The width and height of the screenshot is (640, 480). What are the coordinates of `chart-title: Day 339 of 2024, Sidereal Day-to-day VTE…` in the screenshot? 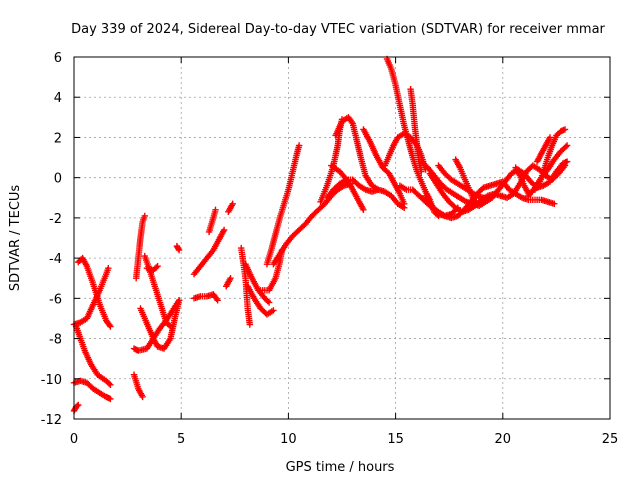 It's located at (338, 29).